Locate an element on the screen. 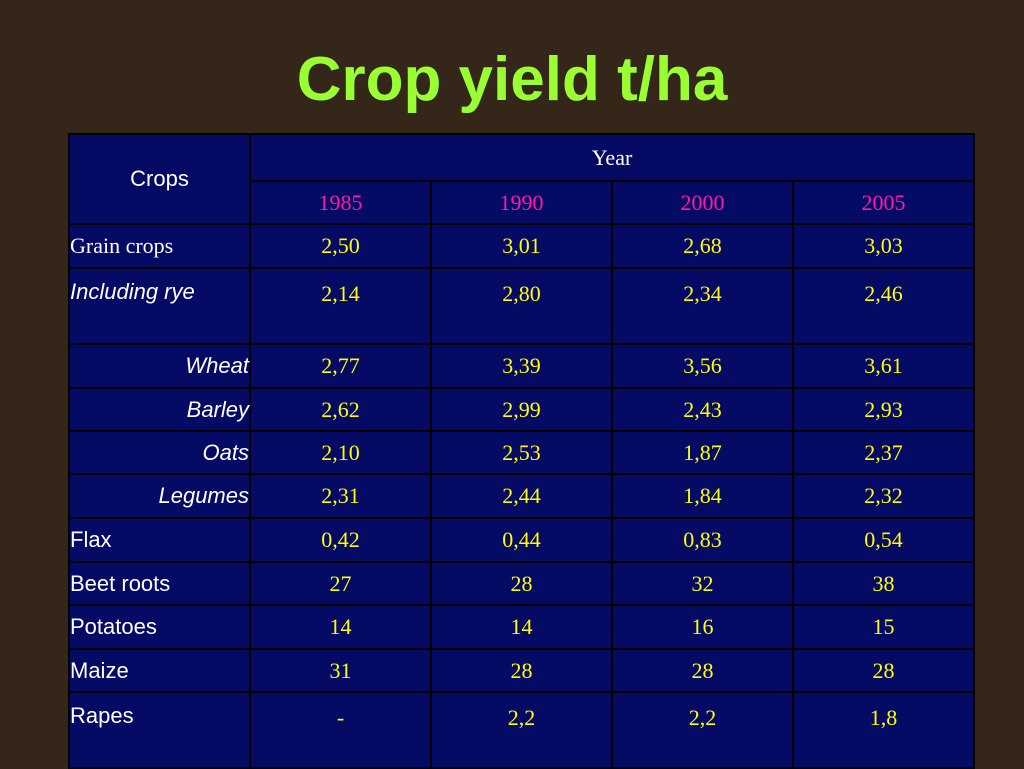 This screenshot has width=1024, height=769. table-row: Wheat 2,77 3,39 3,56 3,61 is located at coordinates (522, 366).